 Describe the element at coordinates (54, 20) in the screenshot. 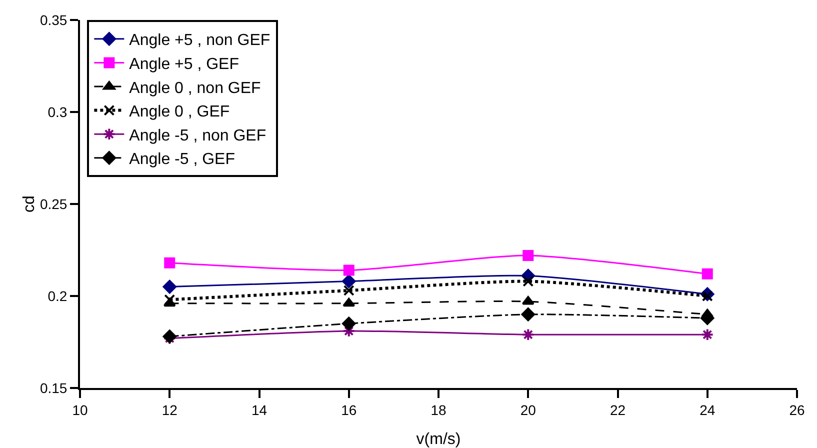

I see `y-tick-label: 0.35` at that location.